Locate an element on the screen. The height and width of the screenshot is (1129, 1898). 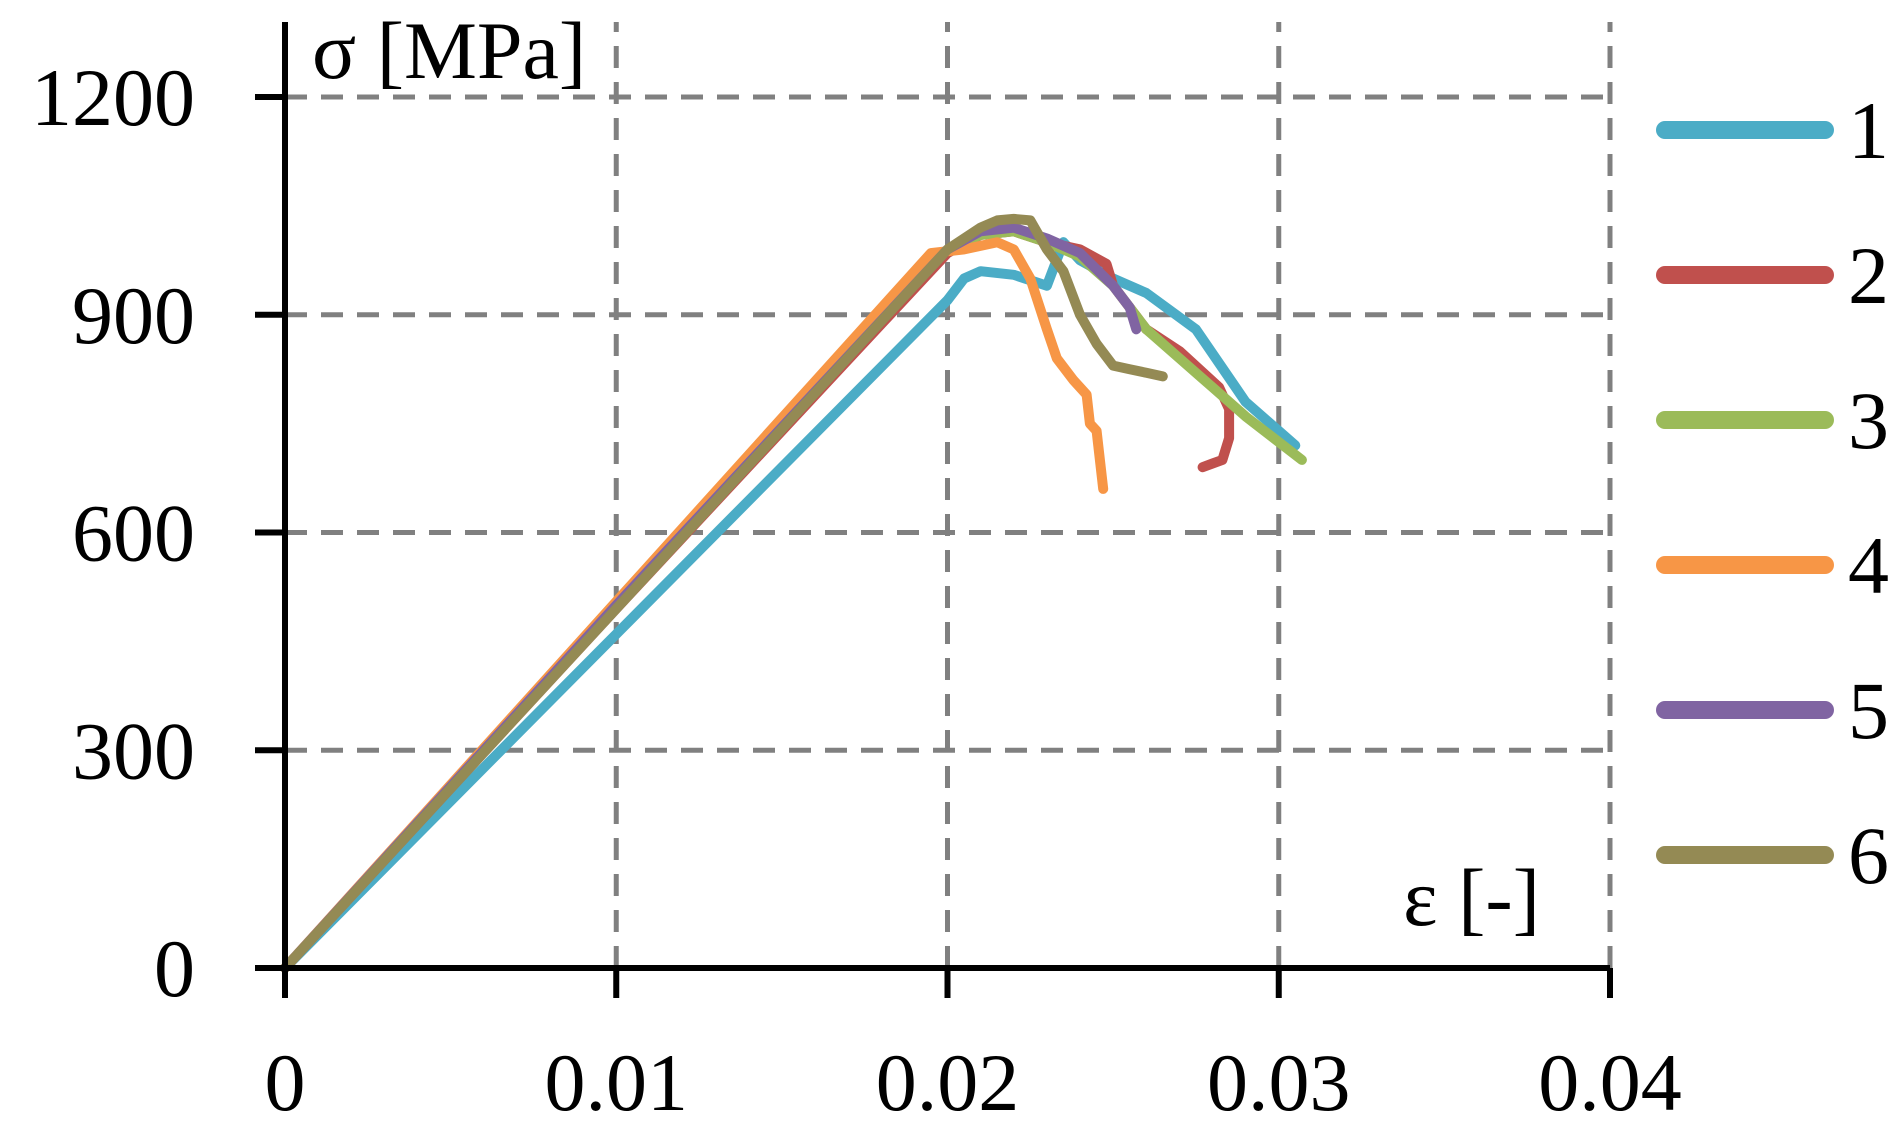
x-tick-label-1: 0.01 is located at coordinates (617, 1082).